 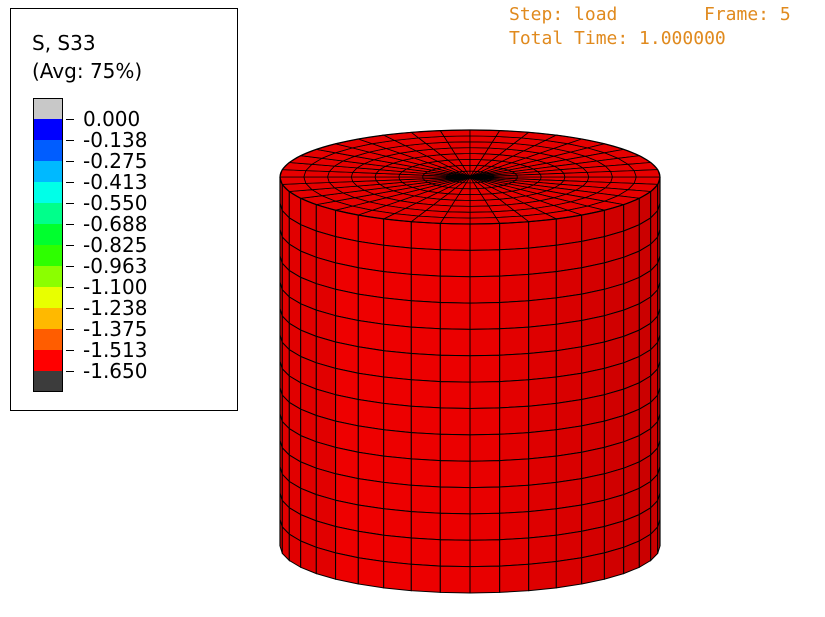 I want to click on legend-averaging-label: (Avg: 75%), so click(x=87, y=71).